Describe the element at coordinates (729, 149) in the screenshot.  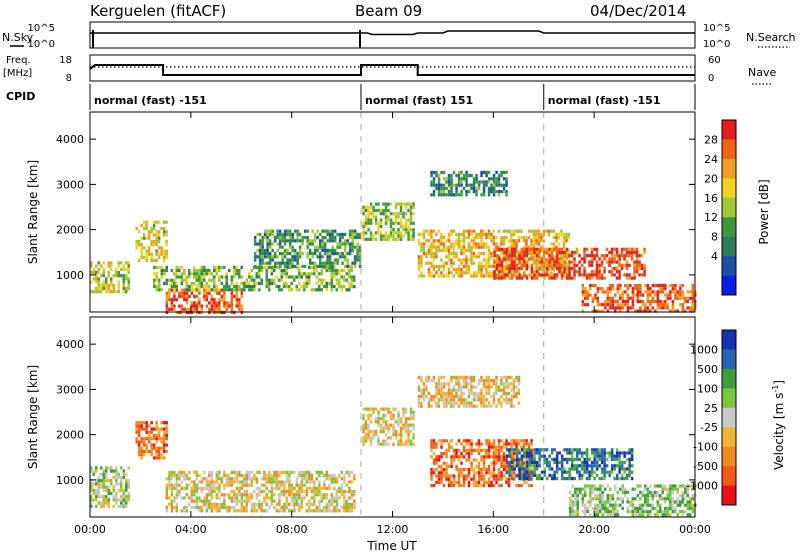
I see `colorbar-swatch` at that location.